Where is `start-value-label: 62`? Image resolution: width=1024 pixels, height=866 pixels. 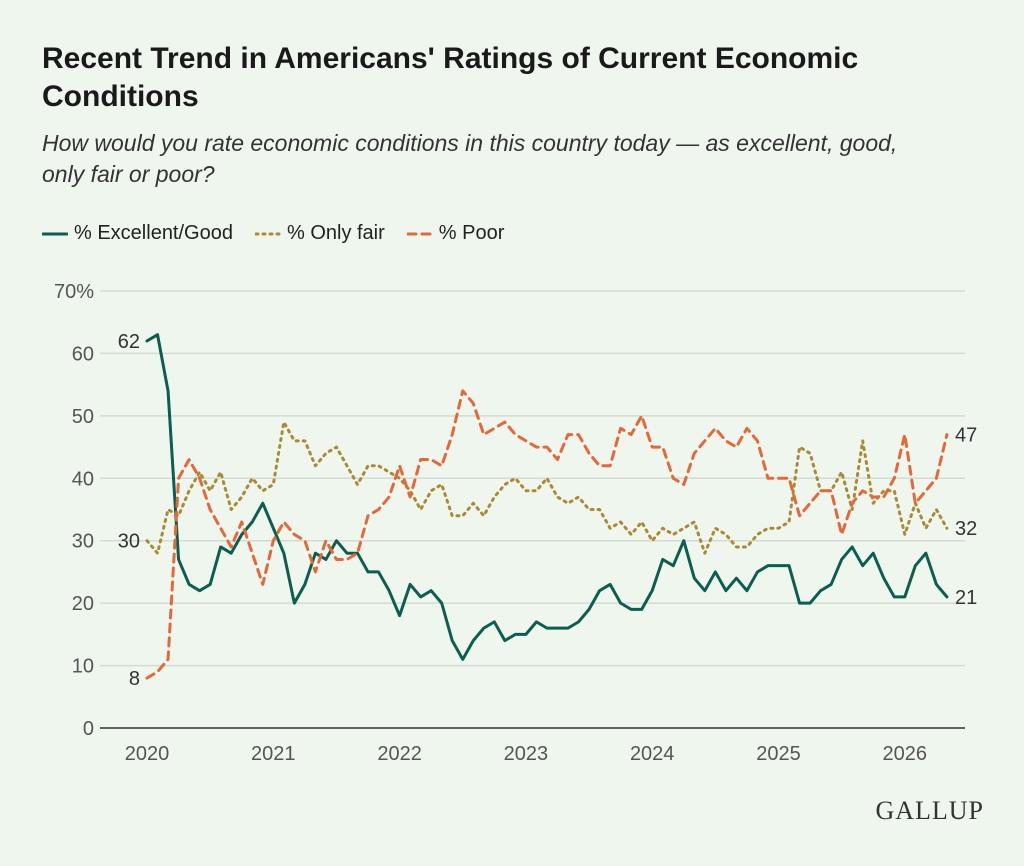
start-value-label: 62 is located at coordinates (129, 342).